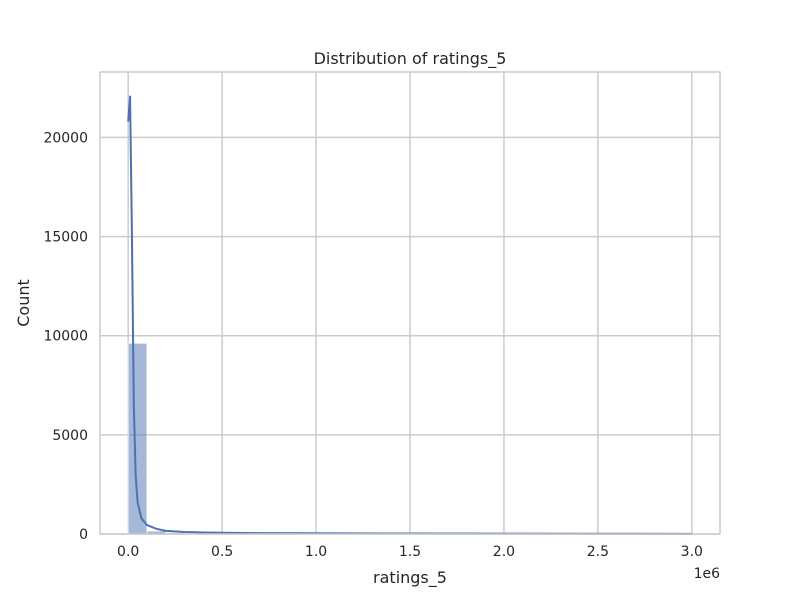  What do you see at coordinates (128, 552) in the screenshot?
I see `x-tick-label: 0.0` at bounding box center [128, 552].